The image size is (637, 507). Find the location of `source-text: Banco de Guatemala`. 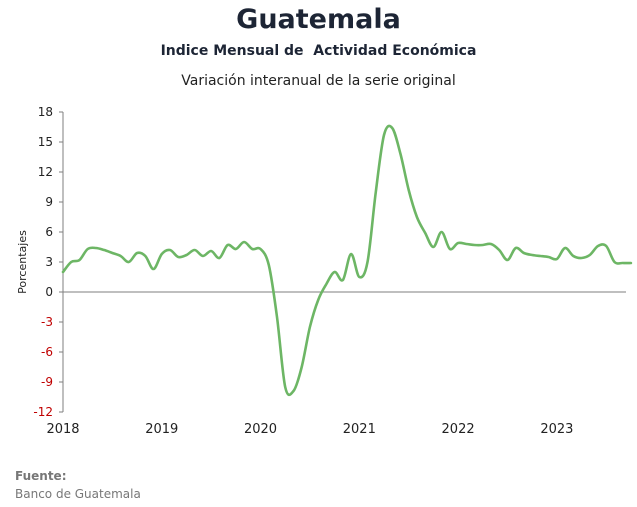

source-text: Banco de Guatemala is located at coordinates (78, 494).